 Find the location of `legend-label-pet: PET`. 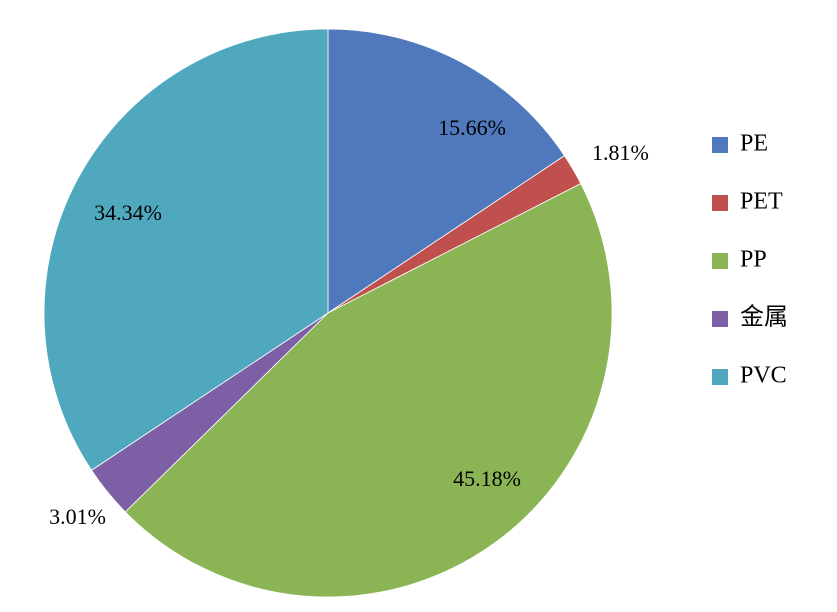

legend-label-pet: PET is located at coordinates (761, 202).